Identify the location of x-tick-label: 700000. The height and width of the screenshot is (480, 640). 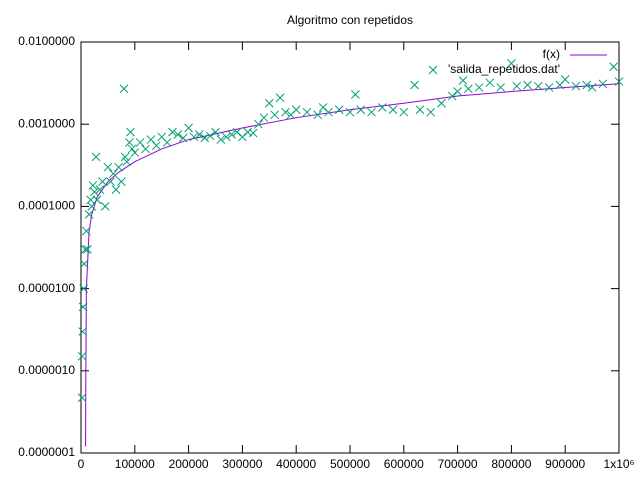
(458, 464).